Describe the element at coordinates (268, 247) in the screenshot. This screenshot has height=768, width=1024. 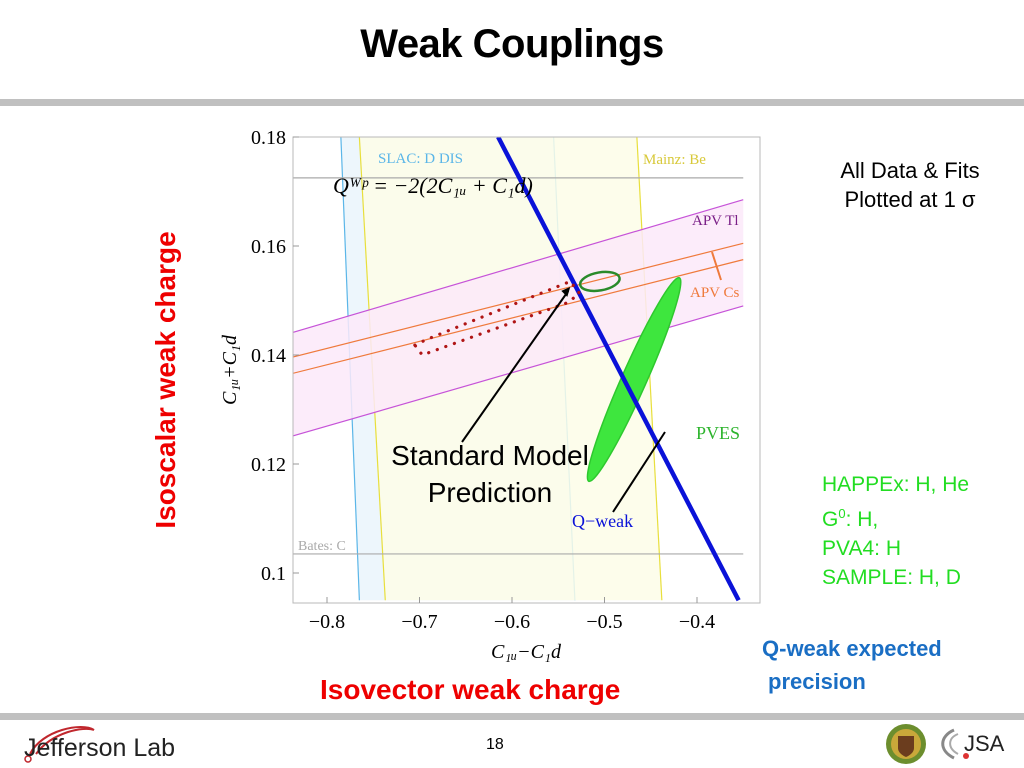
I see `y-tick-label: 0.16` at that location.